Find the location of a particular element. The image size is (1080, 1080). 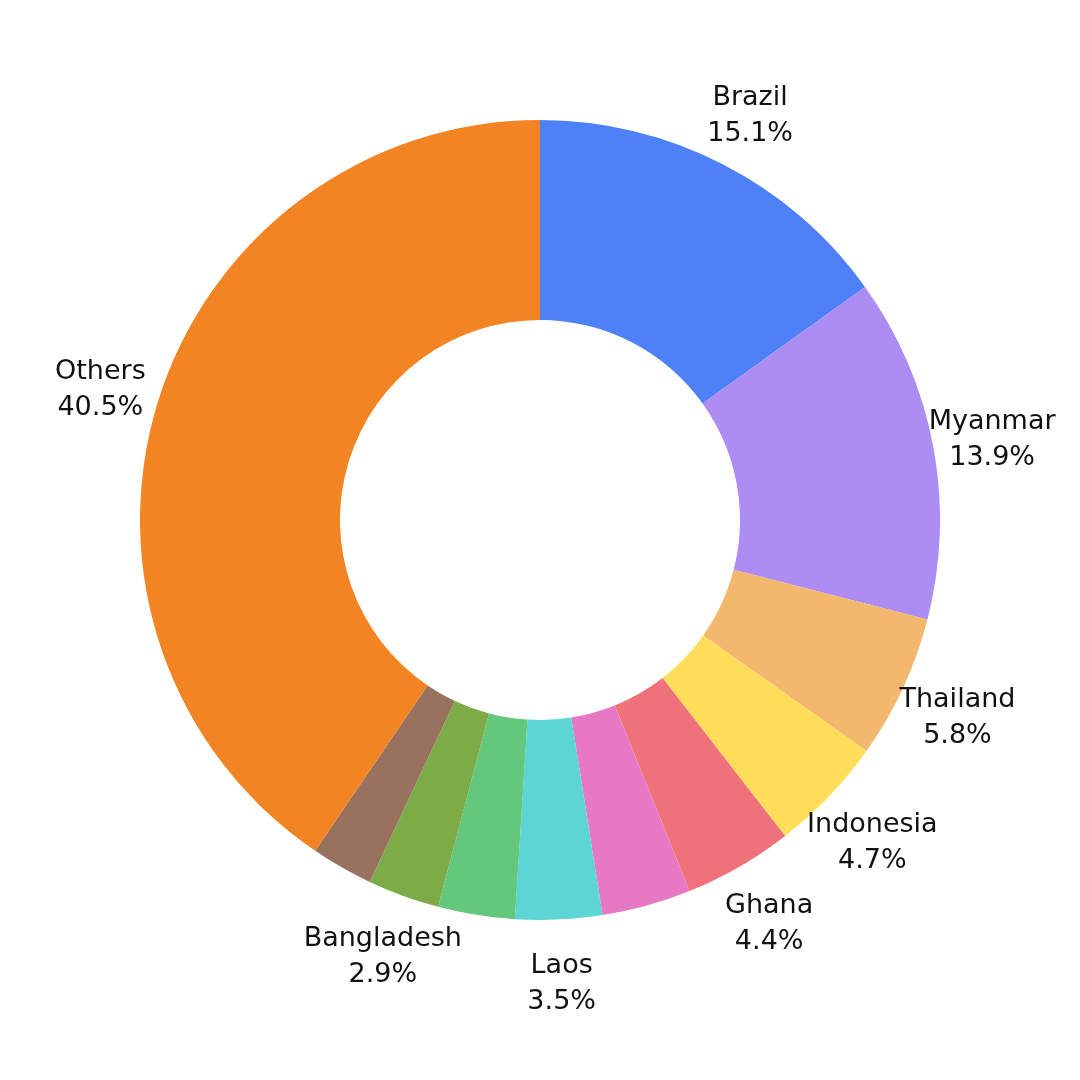

data-label: 2.9% is located at coordinates (383, 973).